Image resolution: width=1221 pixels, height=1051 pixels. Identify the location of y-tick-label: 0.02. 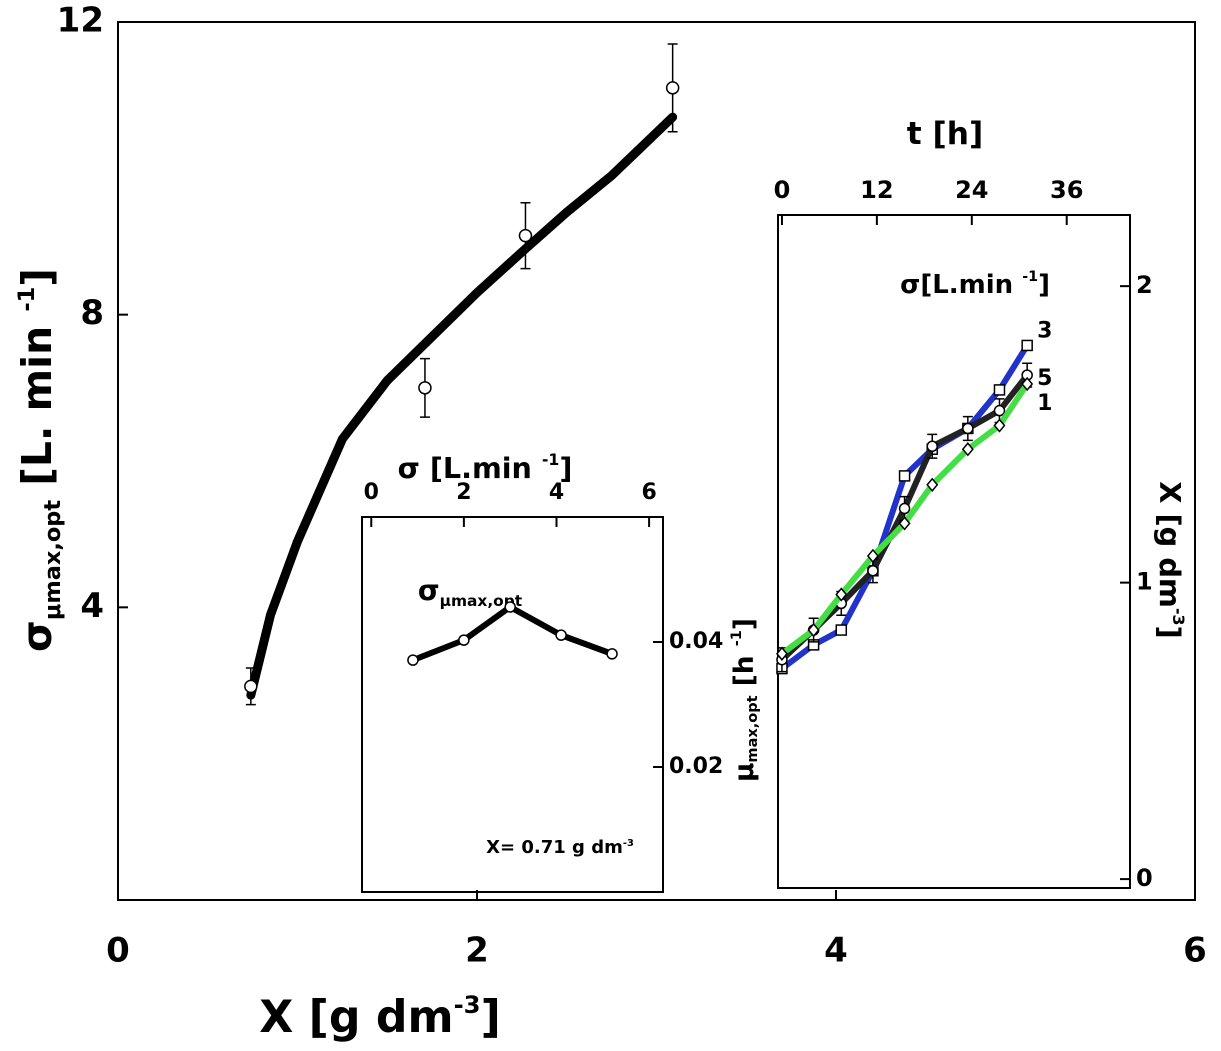
(696, 766).